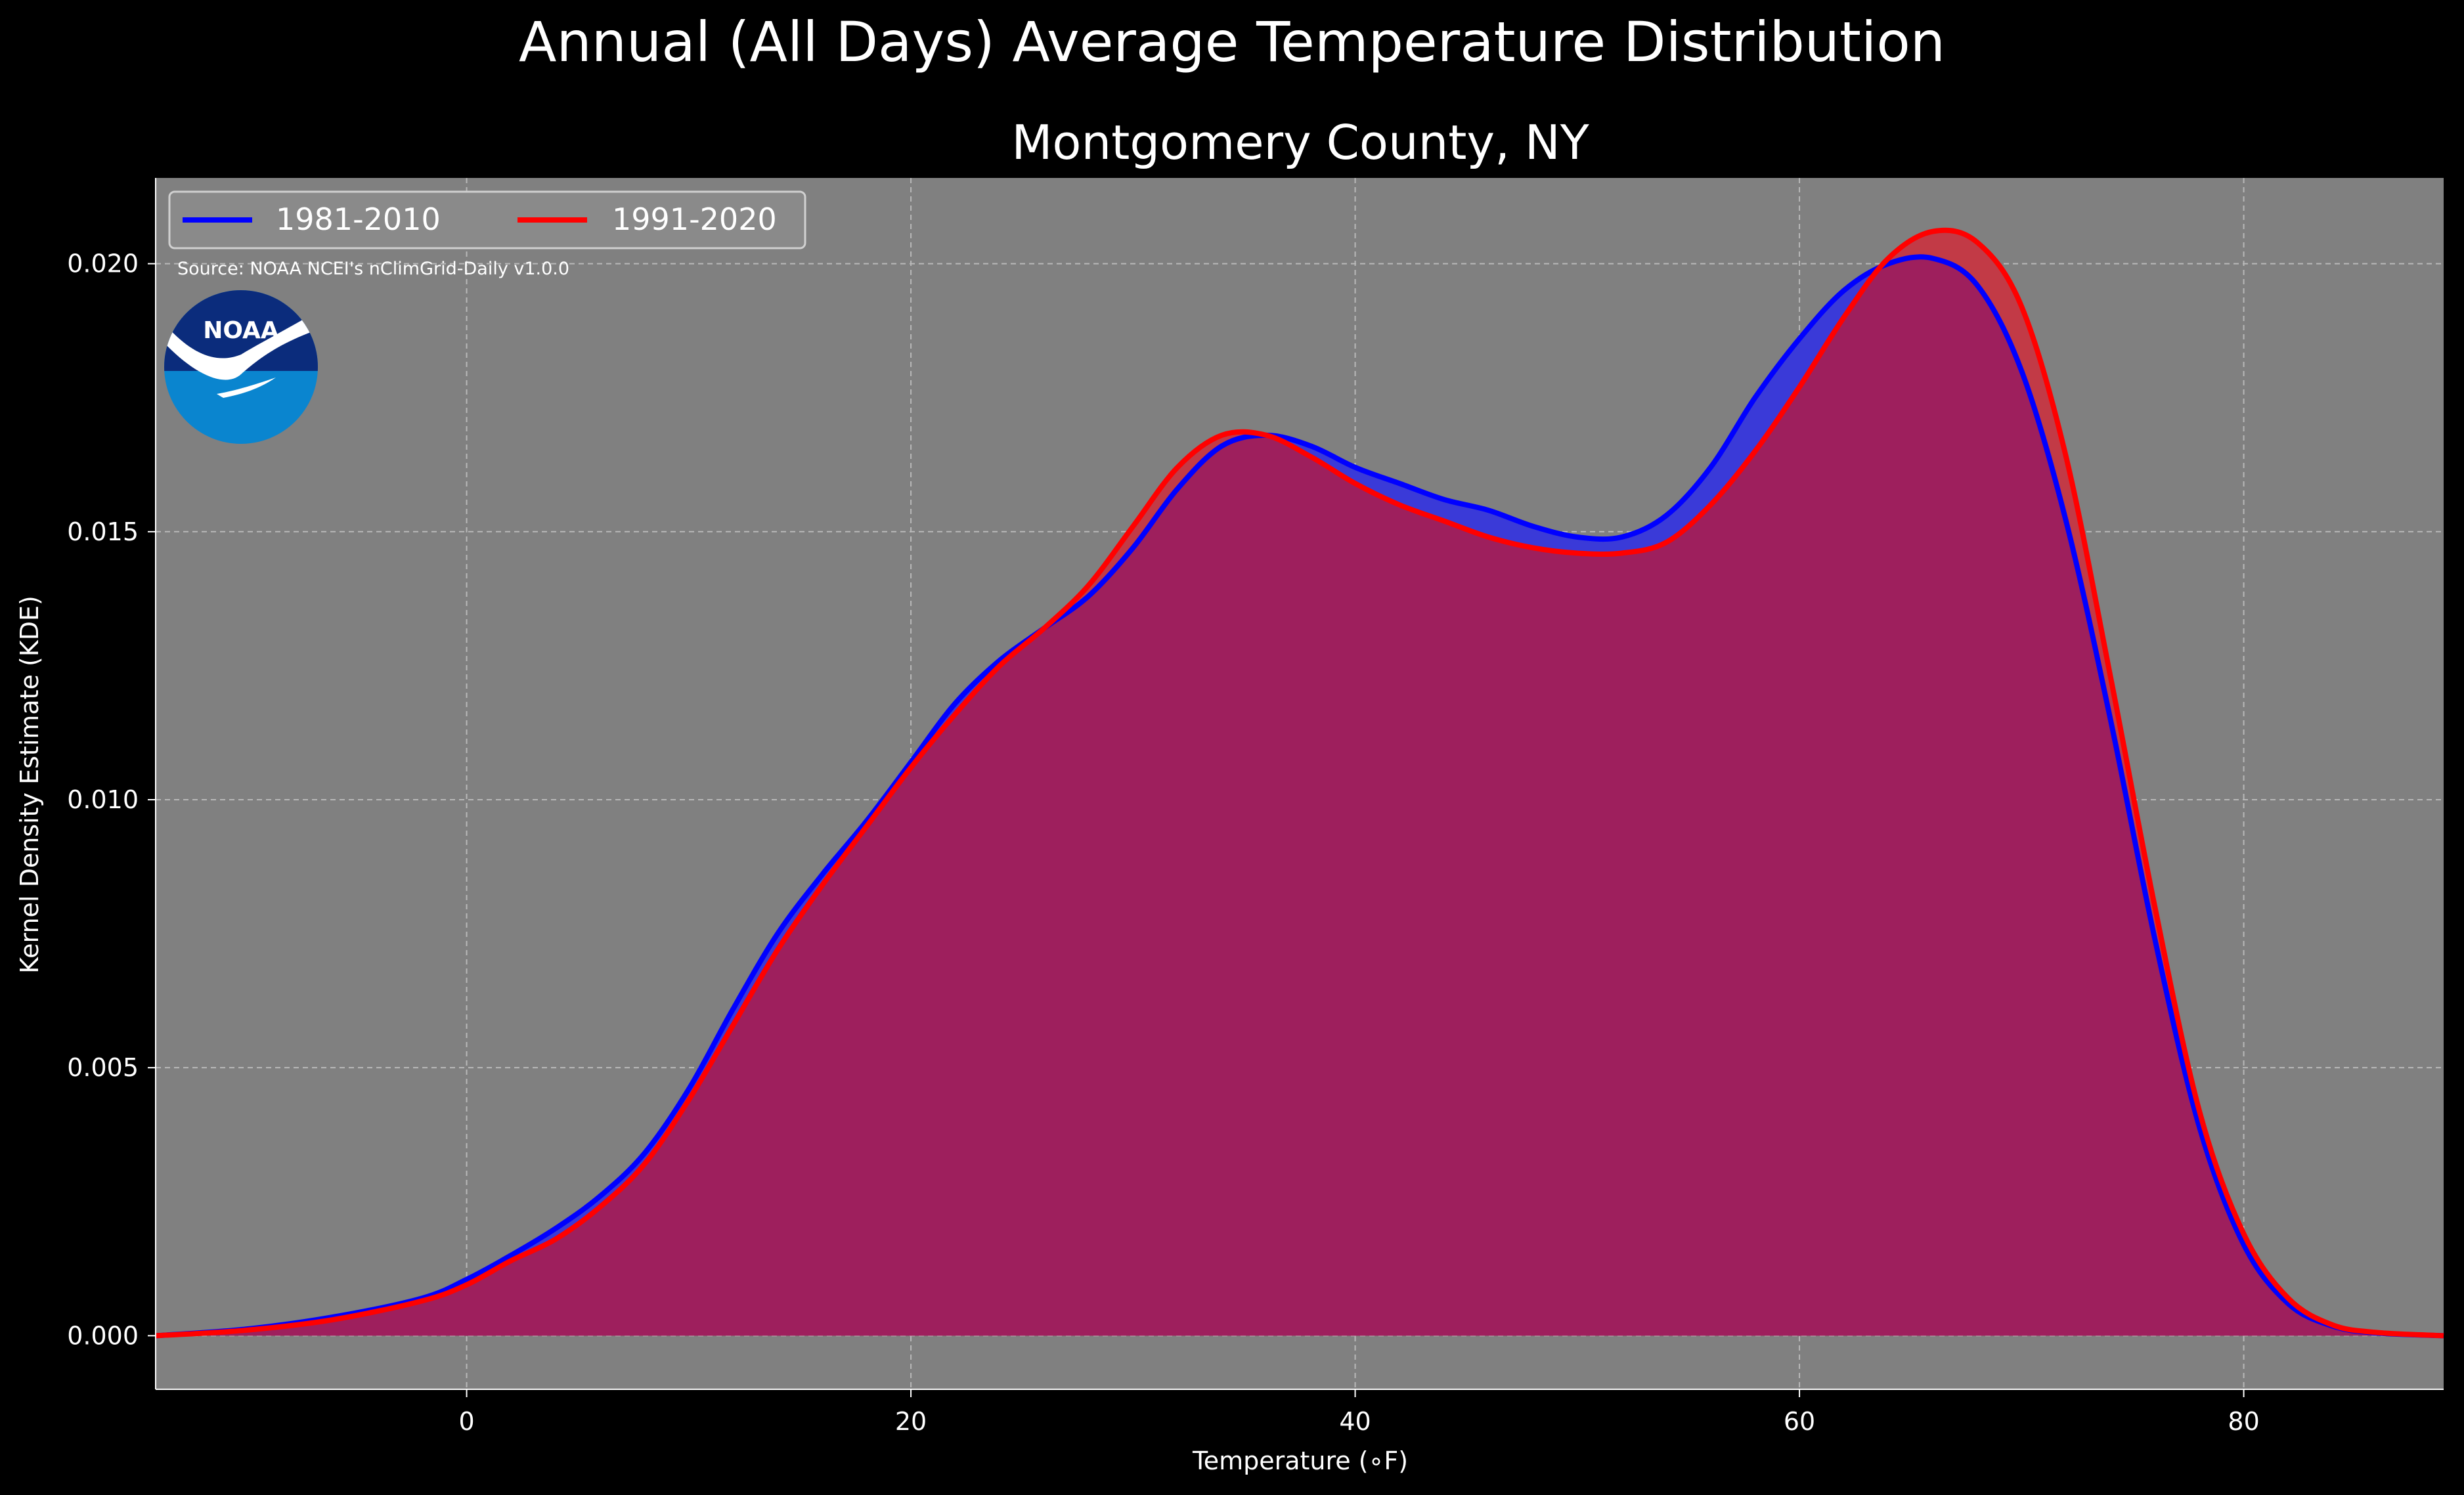 The height and width of the screenshot is (1495, 2464). What do you see at coordinates (1799, 1421) in the screenshot?
I see `x-tick-label: 60` at bounding box center [1799, 1421].